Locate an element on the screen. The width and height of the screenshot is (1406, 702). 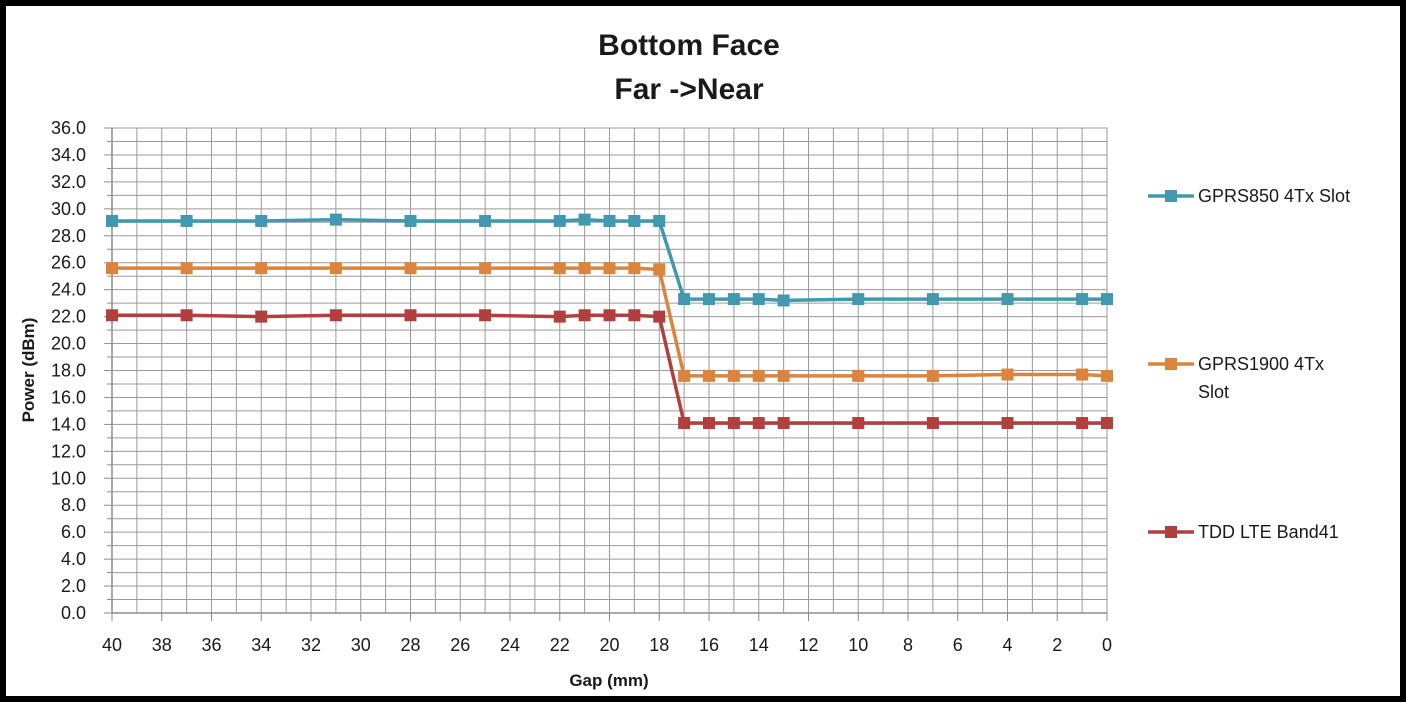
y-tick-label: 8.0 is located at coordinates (73, 505).